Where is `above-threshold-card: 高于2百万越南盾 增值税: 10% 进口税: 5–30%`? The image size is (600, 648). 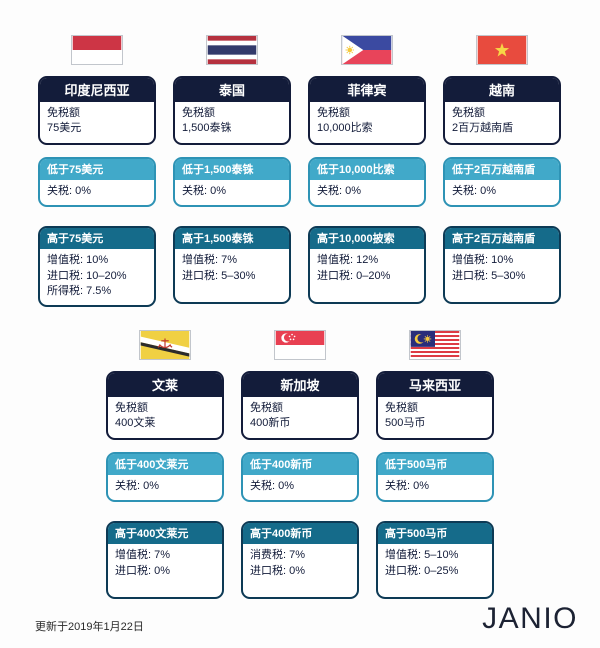 above-threshold-card: 高于2百万越南盾 增值税: 10% 进口税: 5–30% is located at coordinates (502, 265).